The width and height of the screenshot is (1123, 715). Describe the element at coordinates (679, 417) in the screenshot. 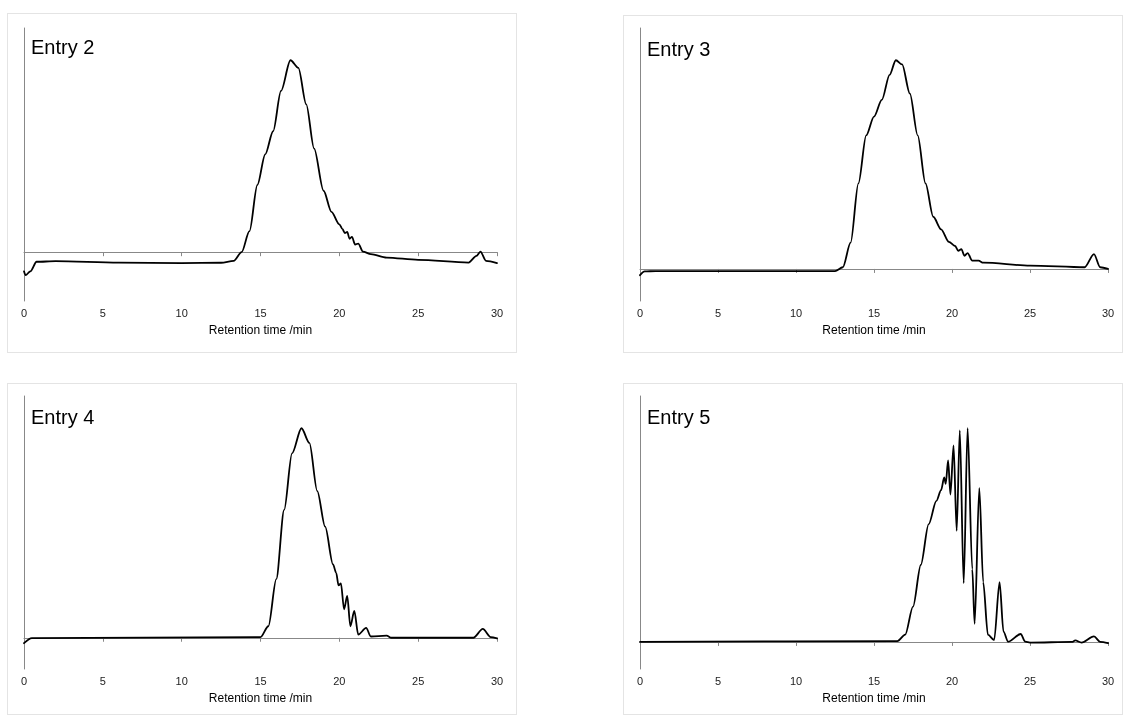

I see `chart-title: Entry 5` at that location.